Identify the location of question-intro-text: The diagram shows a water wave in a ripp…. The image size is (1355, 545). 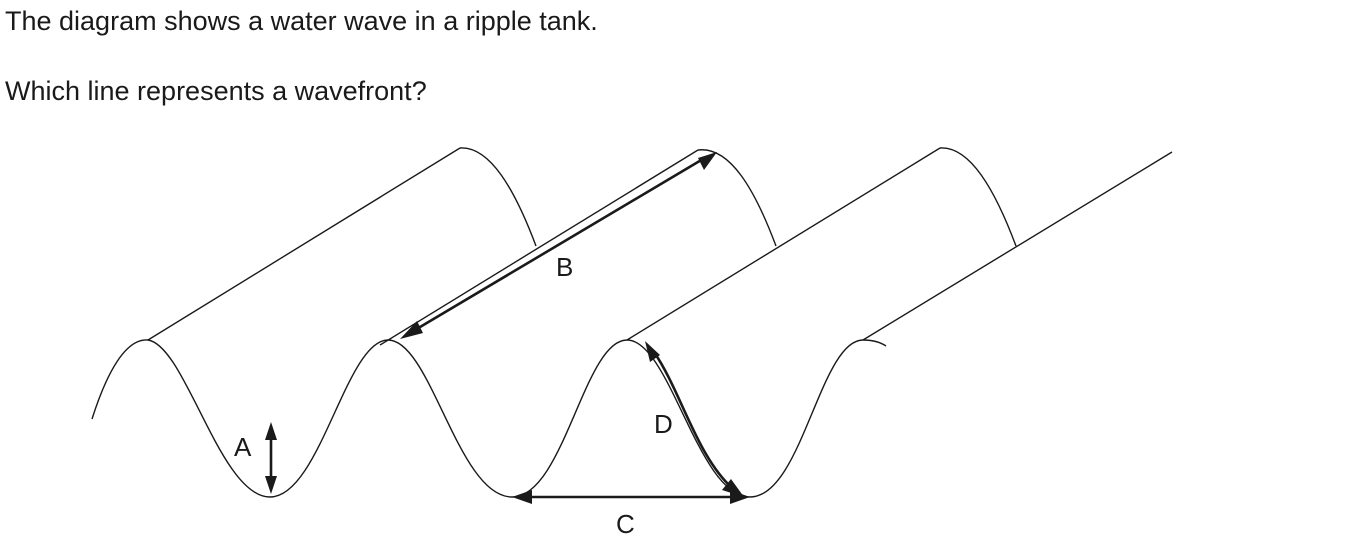
(301, 21).